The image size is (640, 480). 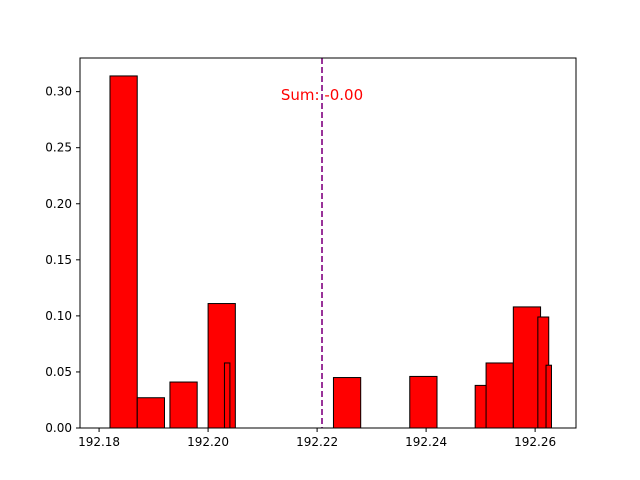 I want to click on x-tick-label: 192.24, so click(x=426, y=442).